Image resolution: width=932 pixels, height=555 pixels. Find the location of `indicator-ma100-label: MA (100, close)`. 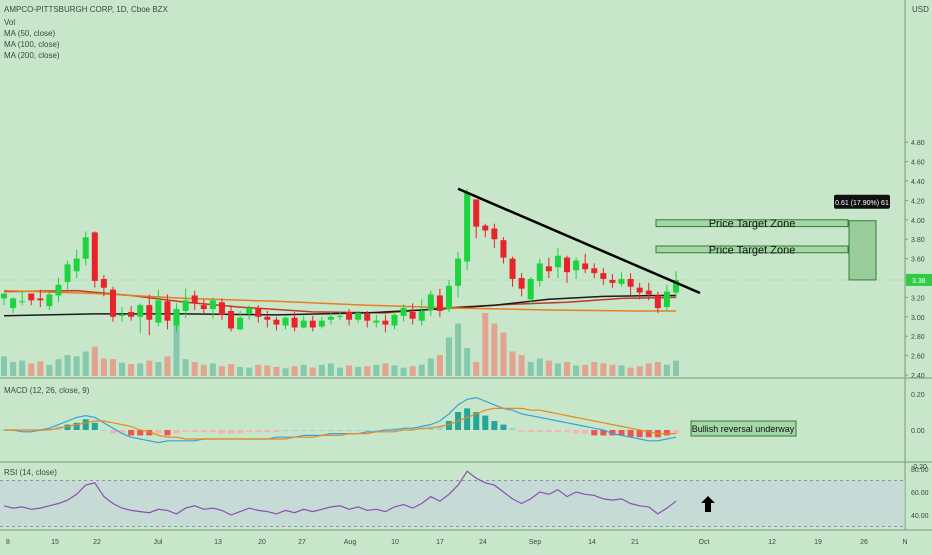

indicator-ma100-label: MA (100, close) is located at coordinates (32, 44).